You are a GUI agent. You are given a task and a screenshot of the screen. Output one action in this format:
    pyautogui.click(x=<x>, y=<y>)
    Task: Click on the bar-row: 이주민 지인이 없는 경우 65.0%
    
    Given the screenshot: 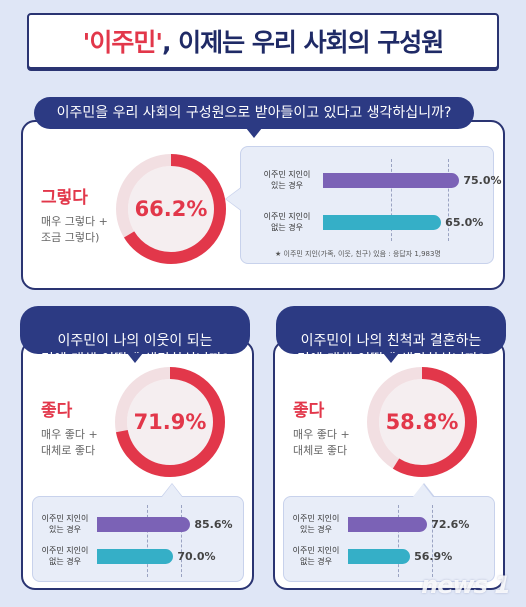 What is the action you would take?
    pyautogui.click(x=367, y=222)
    